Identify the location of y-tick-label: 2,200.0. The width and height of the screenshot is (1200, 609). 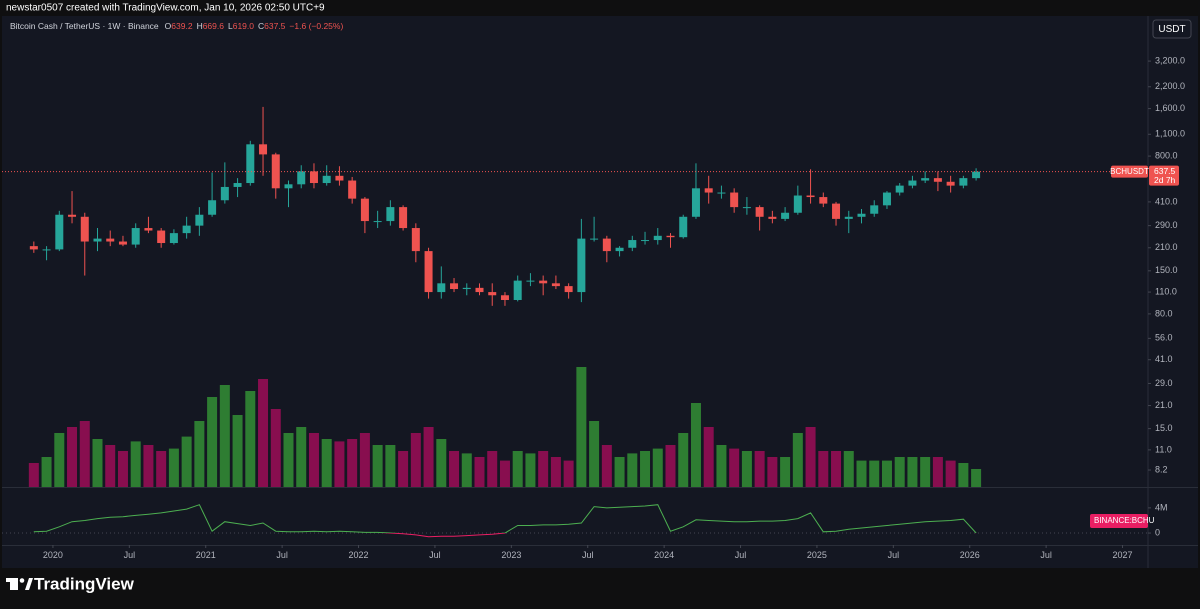
(1170, 86).